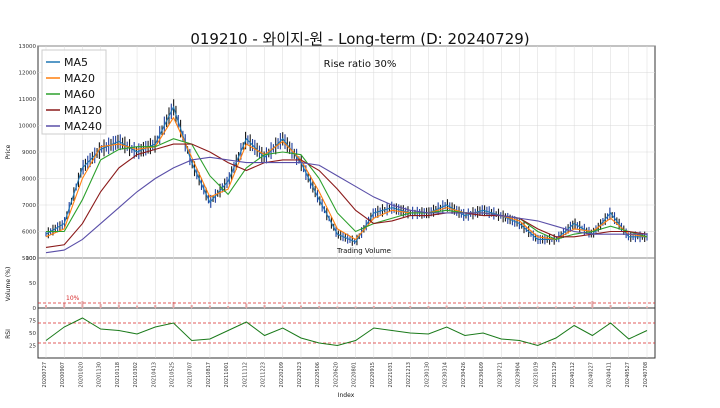 This screenshot has width=720, height=408. I want to click on volume-axis-label: Volume (%), so click(8, 284).